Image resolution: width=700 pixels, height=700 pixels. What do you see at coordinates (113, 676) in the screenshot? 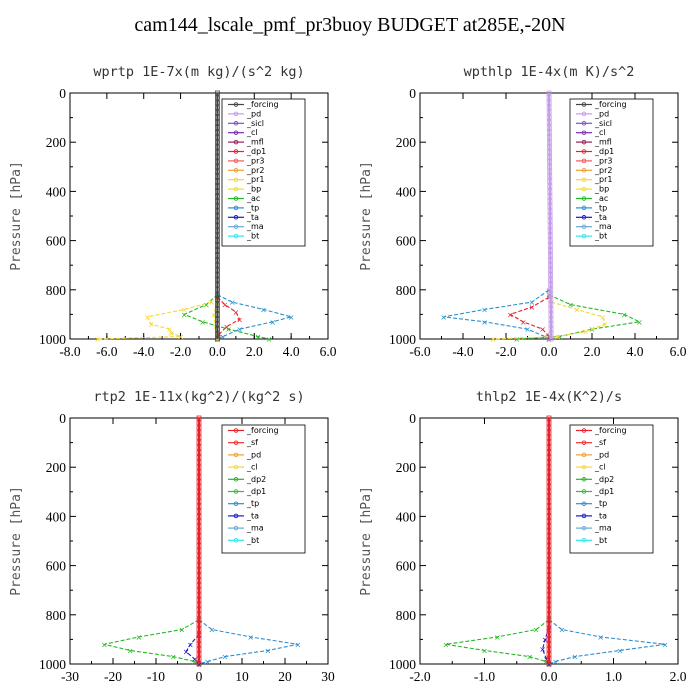
I see `x-tick-label: -20` at bounding box center [113, 676].